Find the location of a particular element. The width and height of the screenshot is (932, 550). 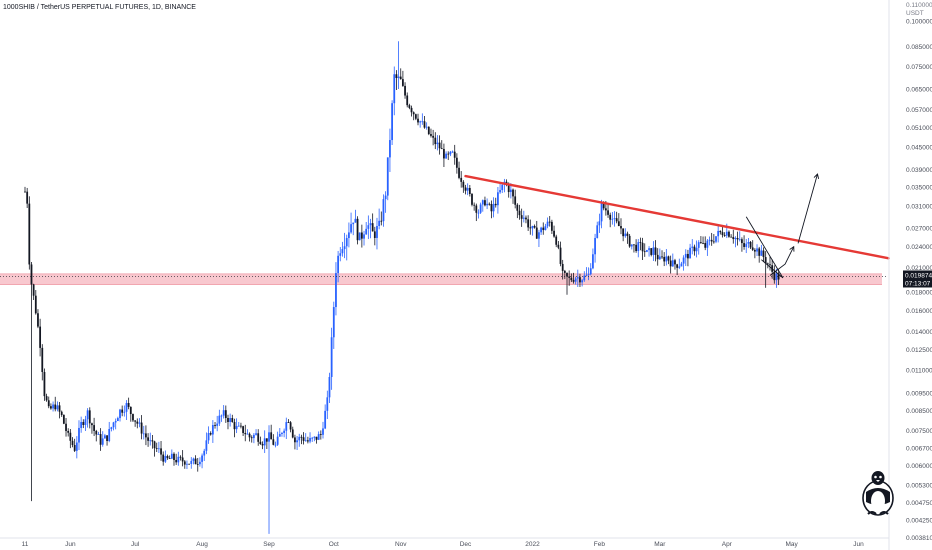

price-tick-label: 0.035000 is located at coordinates (919, 187).